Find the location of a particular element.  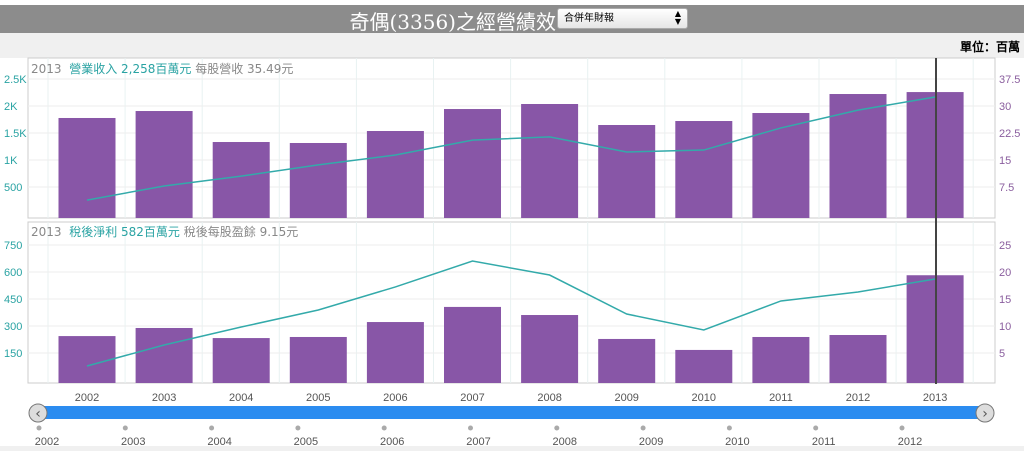

x-axis-label: 2007 is located at coordinates (472, 398).